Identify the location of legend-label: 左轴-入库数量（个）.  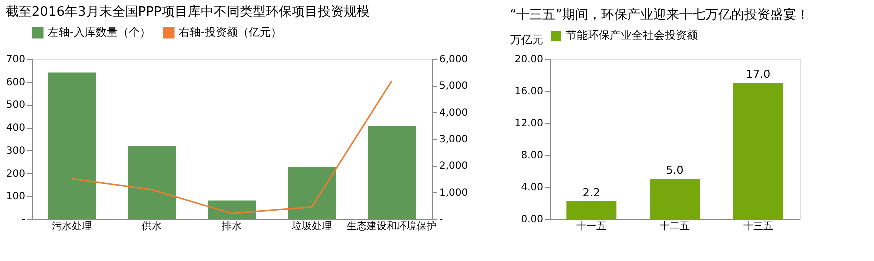
(99, 32).